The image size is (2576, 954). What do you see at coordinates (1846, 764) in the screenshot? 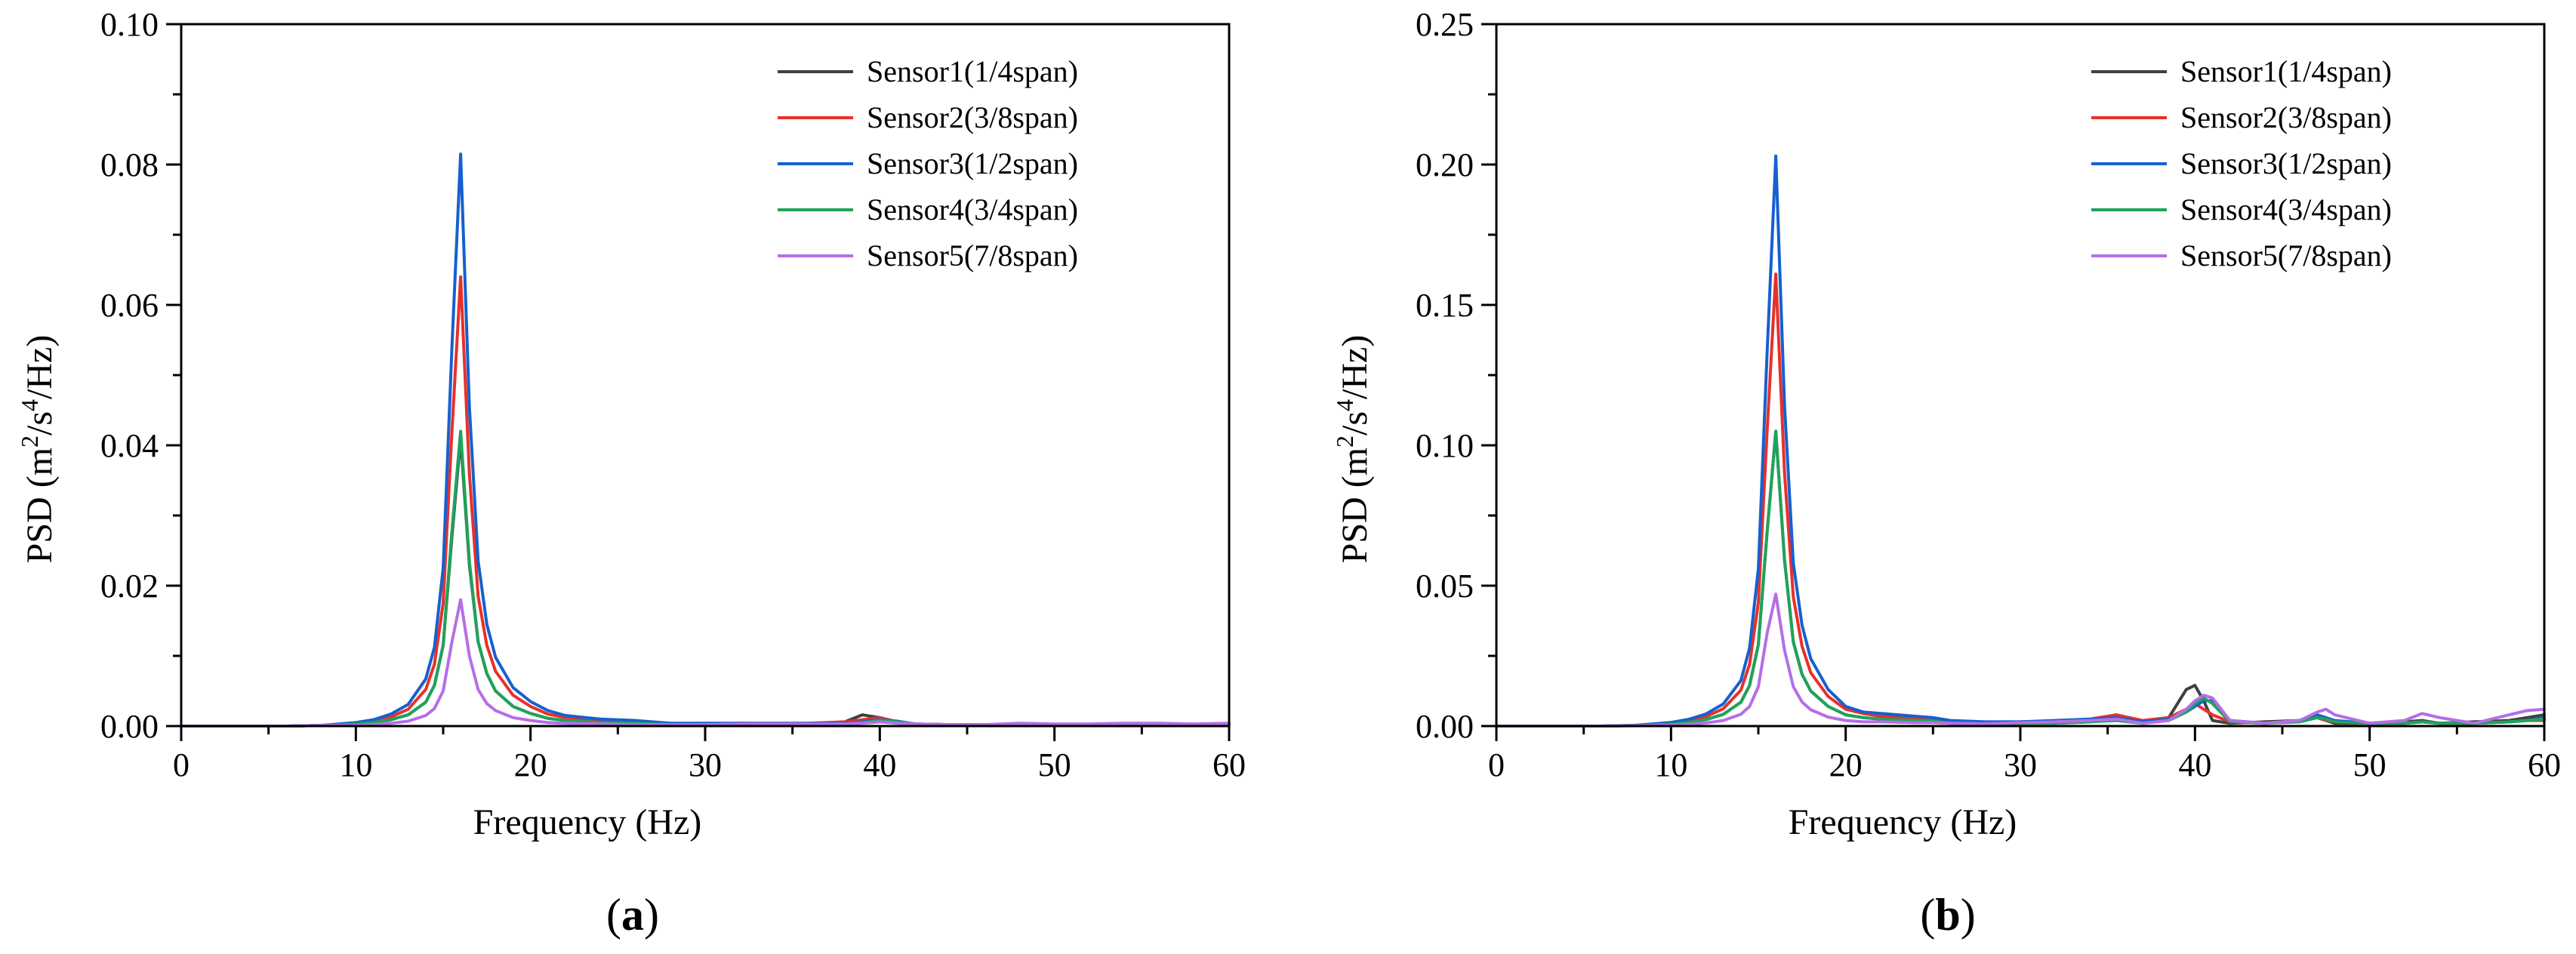
I see `x-tick-label-b: 20` at bounding box center [1846, 764].